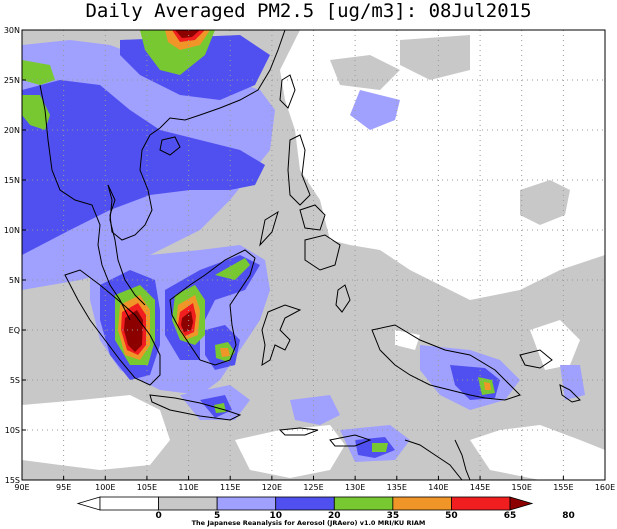 Image resolution: width=617 pixels, height=529 pixels. What do you see at coordinates (195, 407) in the screenshot?
I see `coastline-java` at bounding box center [195, 407].